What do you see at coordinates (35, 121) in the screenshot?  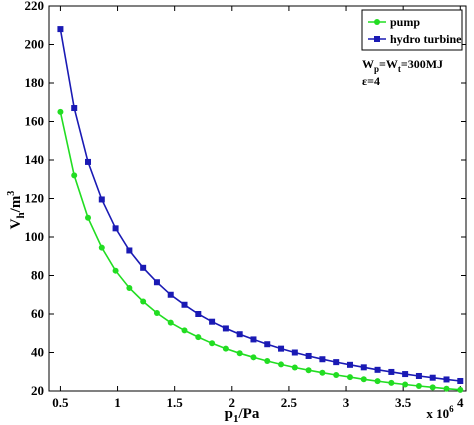 I see `y-tick-label: 160` at bounding box center [35, 121].